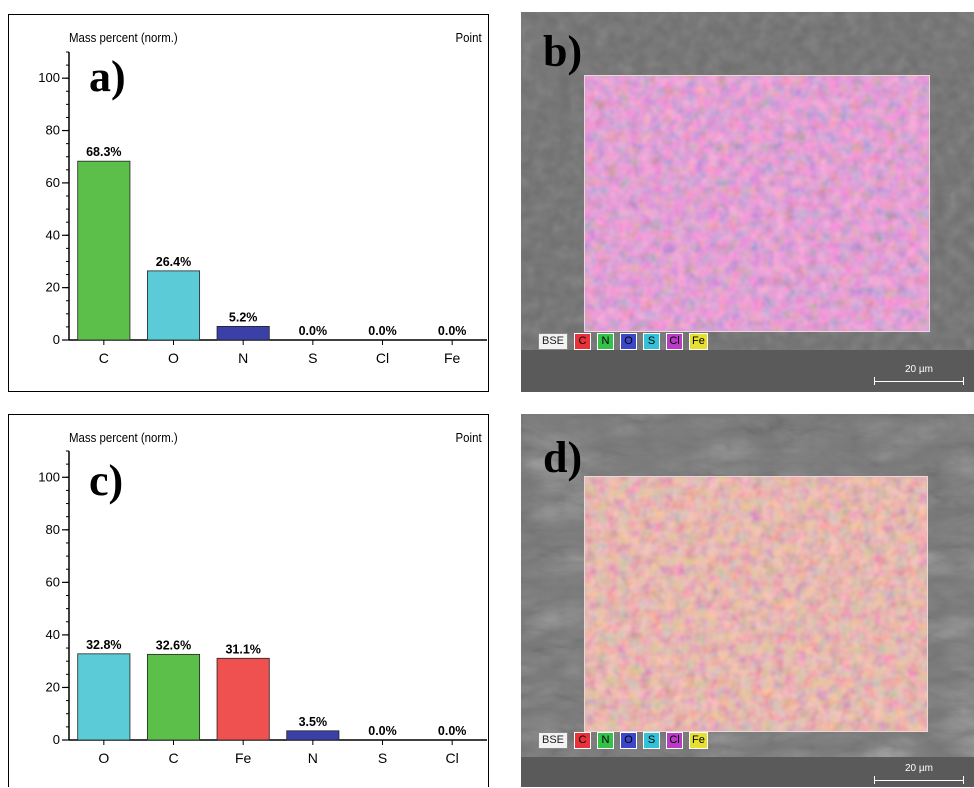 The width and height of the screenshot is (974, 788). I want to click on value-label: 32.6%, so click(173, 645).